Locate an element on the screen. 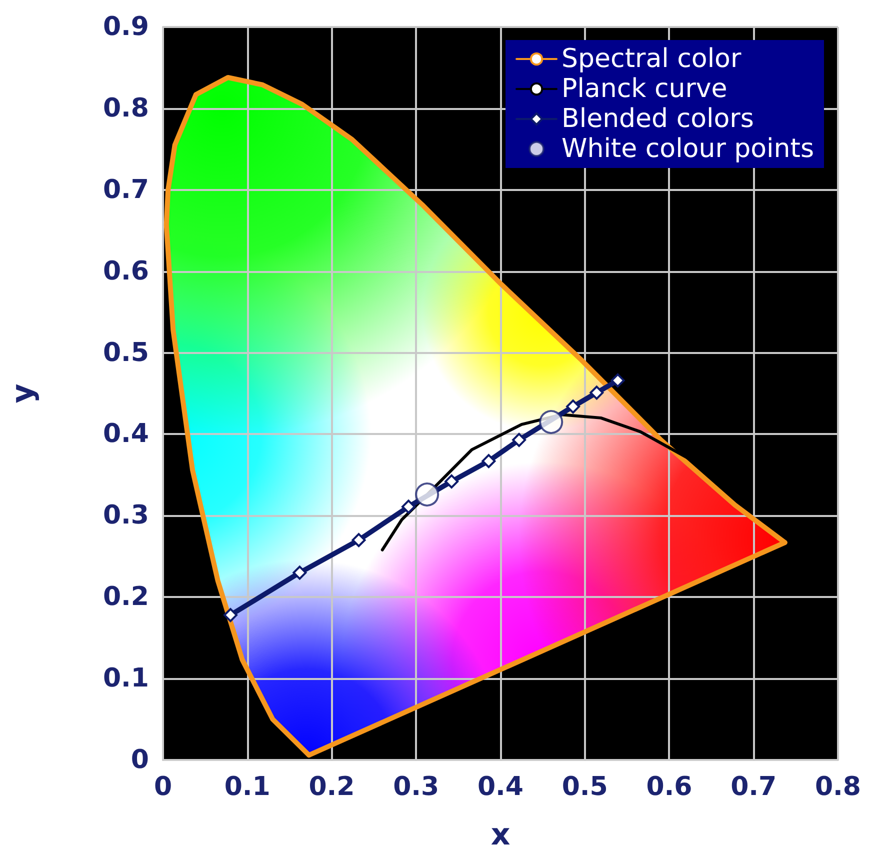 The height and width of the screenshot is (866, 886). x-tick-label: 0.2 is located at coordinates (331, 787).